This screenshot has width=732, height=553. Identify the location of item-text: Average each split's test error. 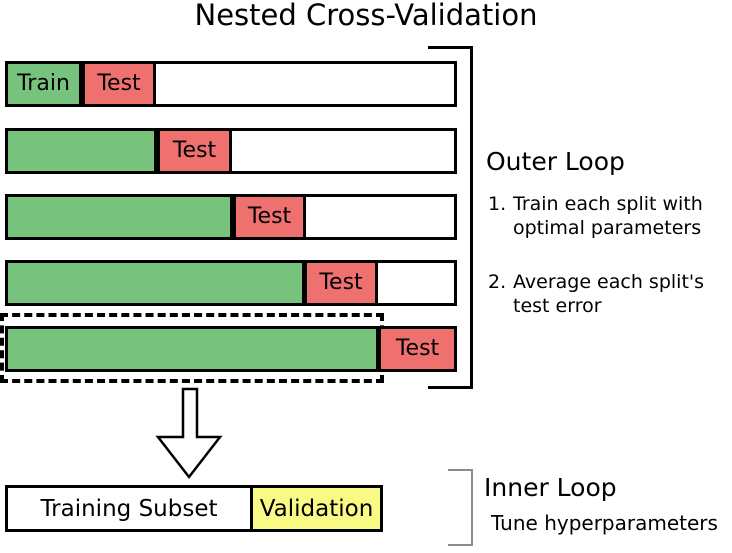
(608, 294).